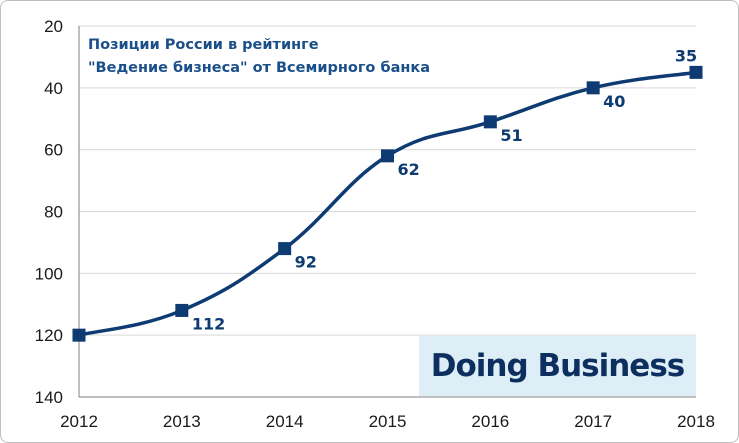  I want to click on data-label: 51, so click(511, 135).